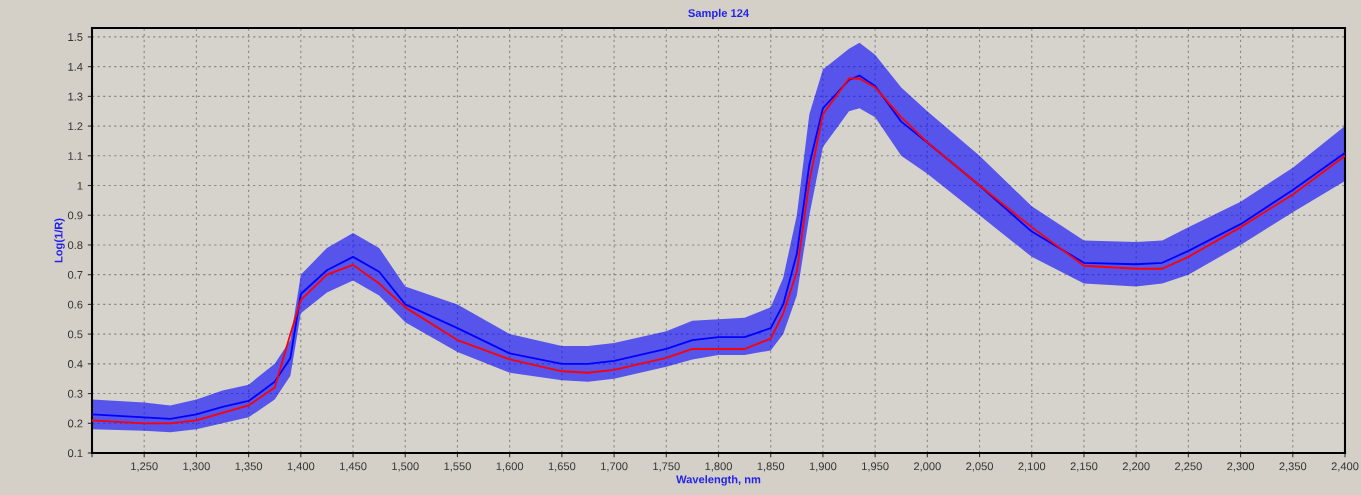 Image resolution: width=1361 pixels, height=495 pixels. What do you see at coordinates (249, 467) in the screenshot?
I see `x-tick-label: 1,350` at bounding box center [249, 467].